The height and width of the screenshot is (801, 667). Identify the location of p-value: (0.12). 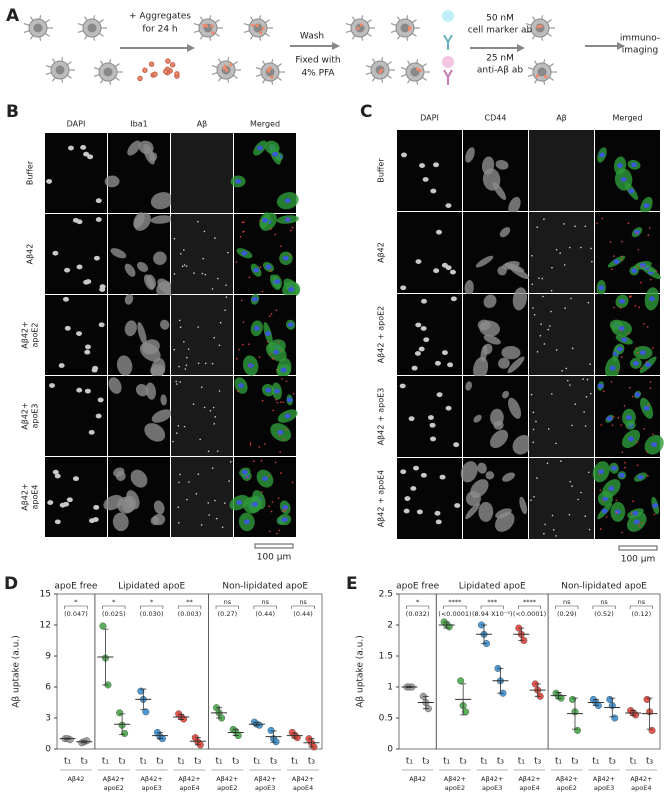
(642, 614).